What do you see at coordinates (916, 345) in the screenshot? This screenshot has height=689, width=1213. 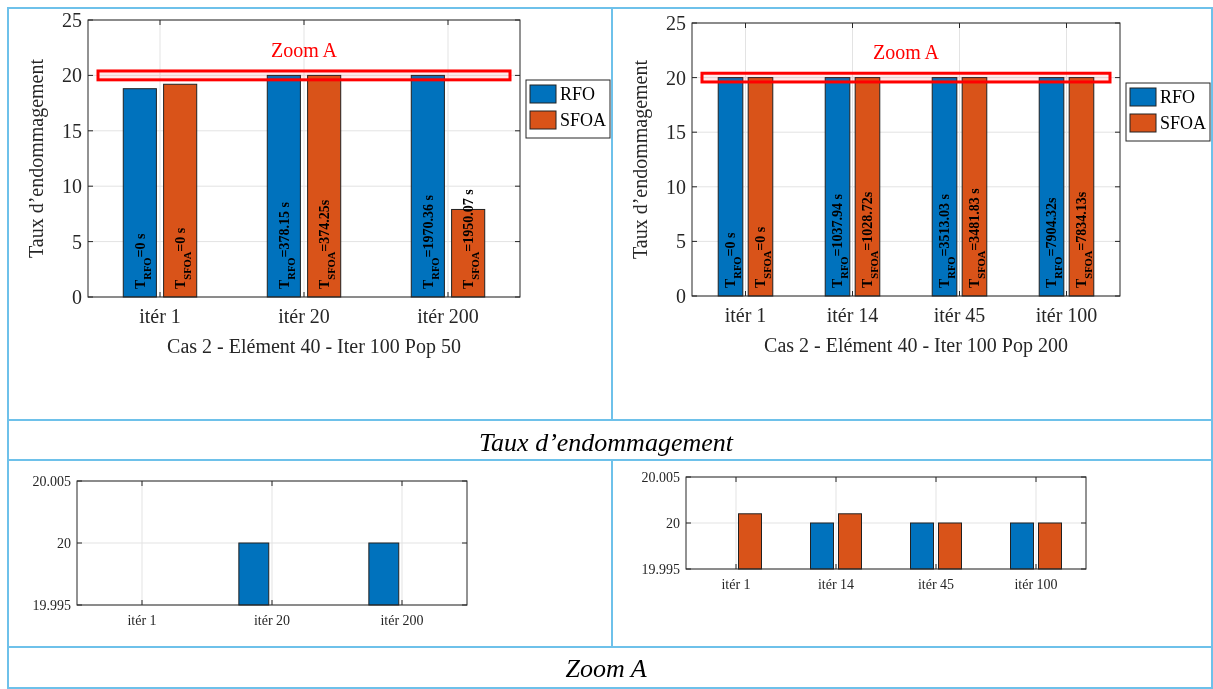 I see `x-axis-title: Cas 2 - Elément 40 - Iter 100 Pop 200` at bounding box center [916, 345].